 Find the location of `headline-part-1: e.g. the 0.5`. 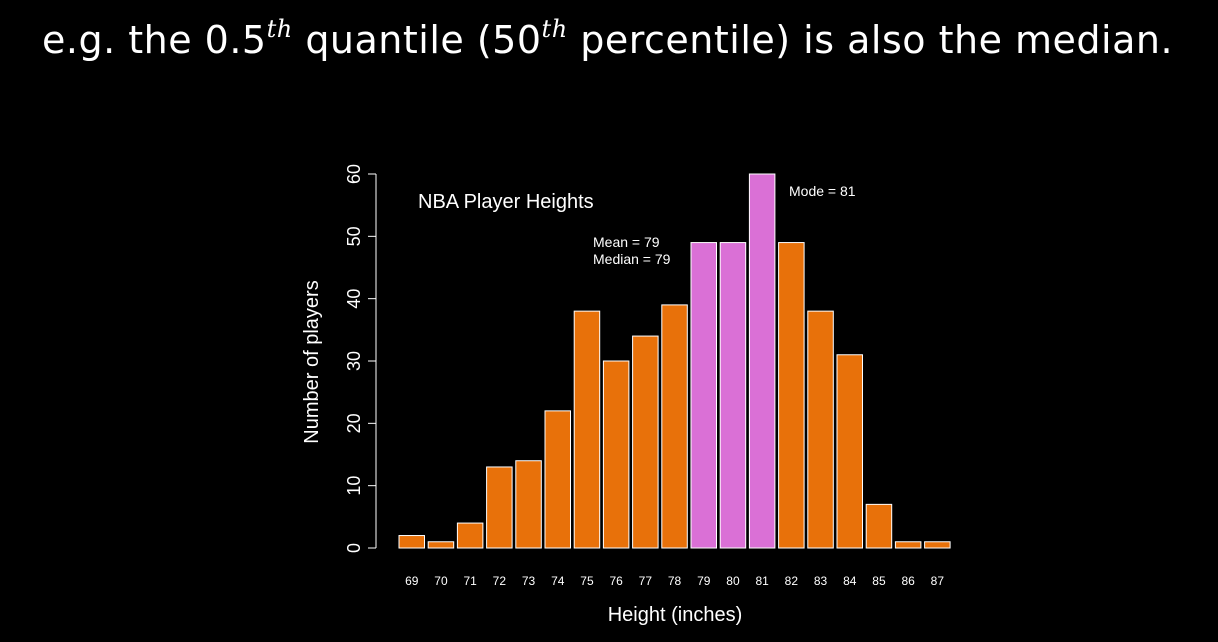

headline-part-1: e.g. the 0.5 is located at coordinates (154, 40).